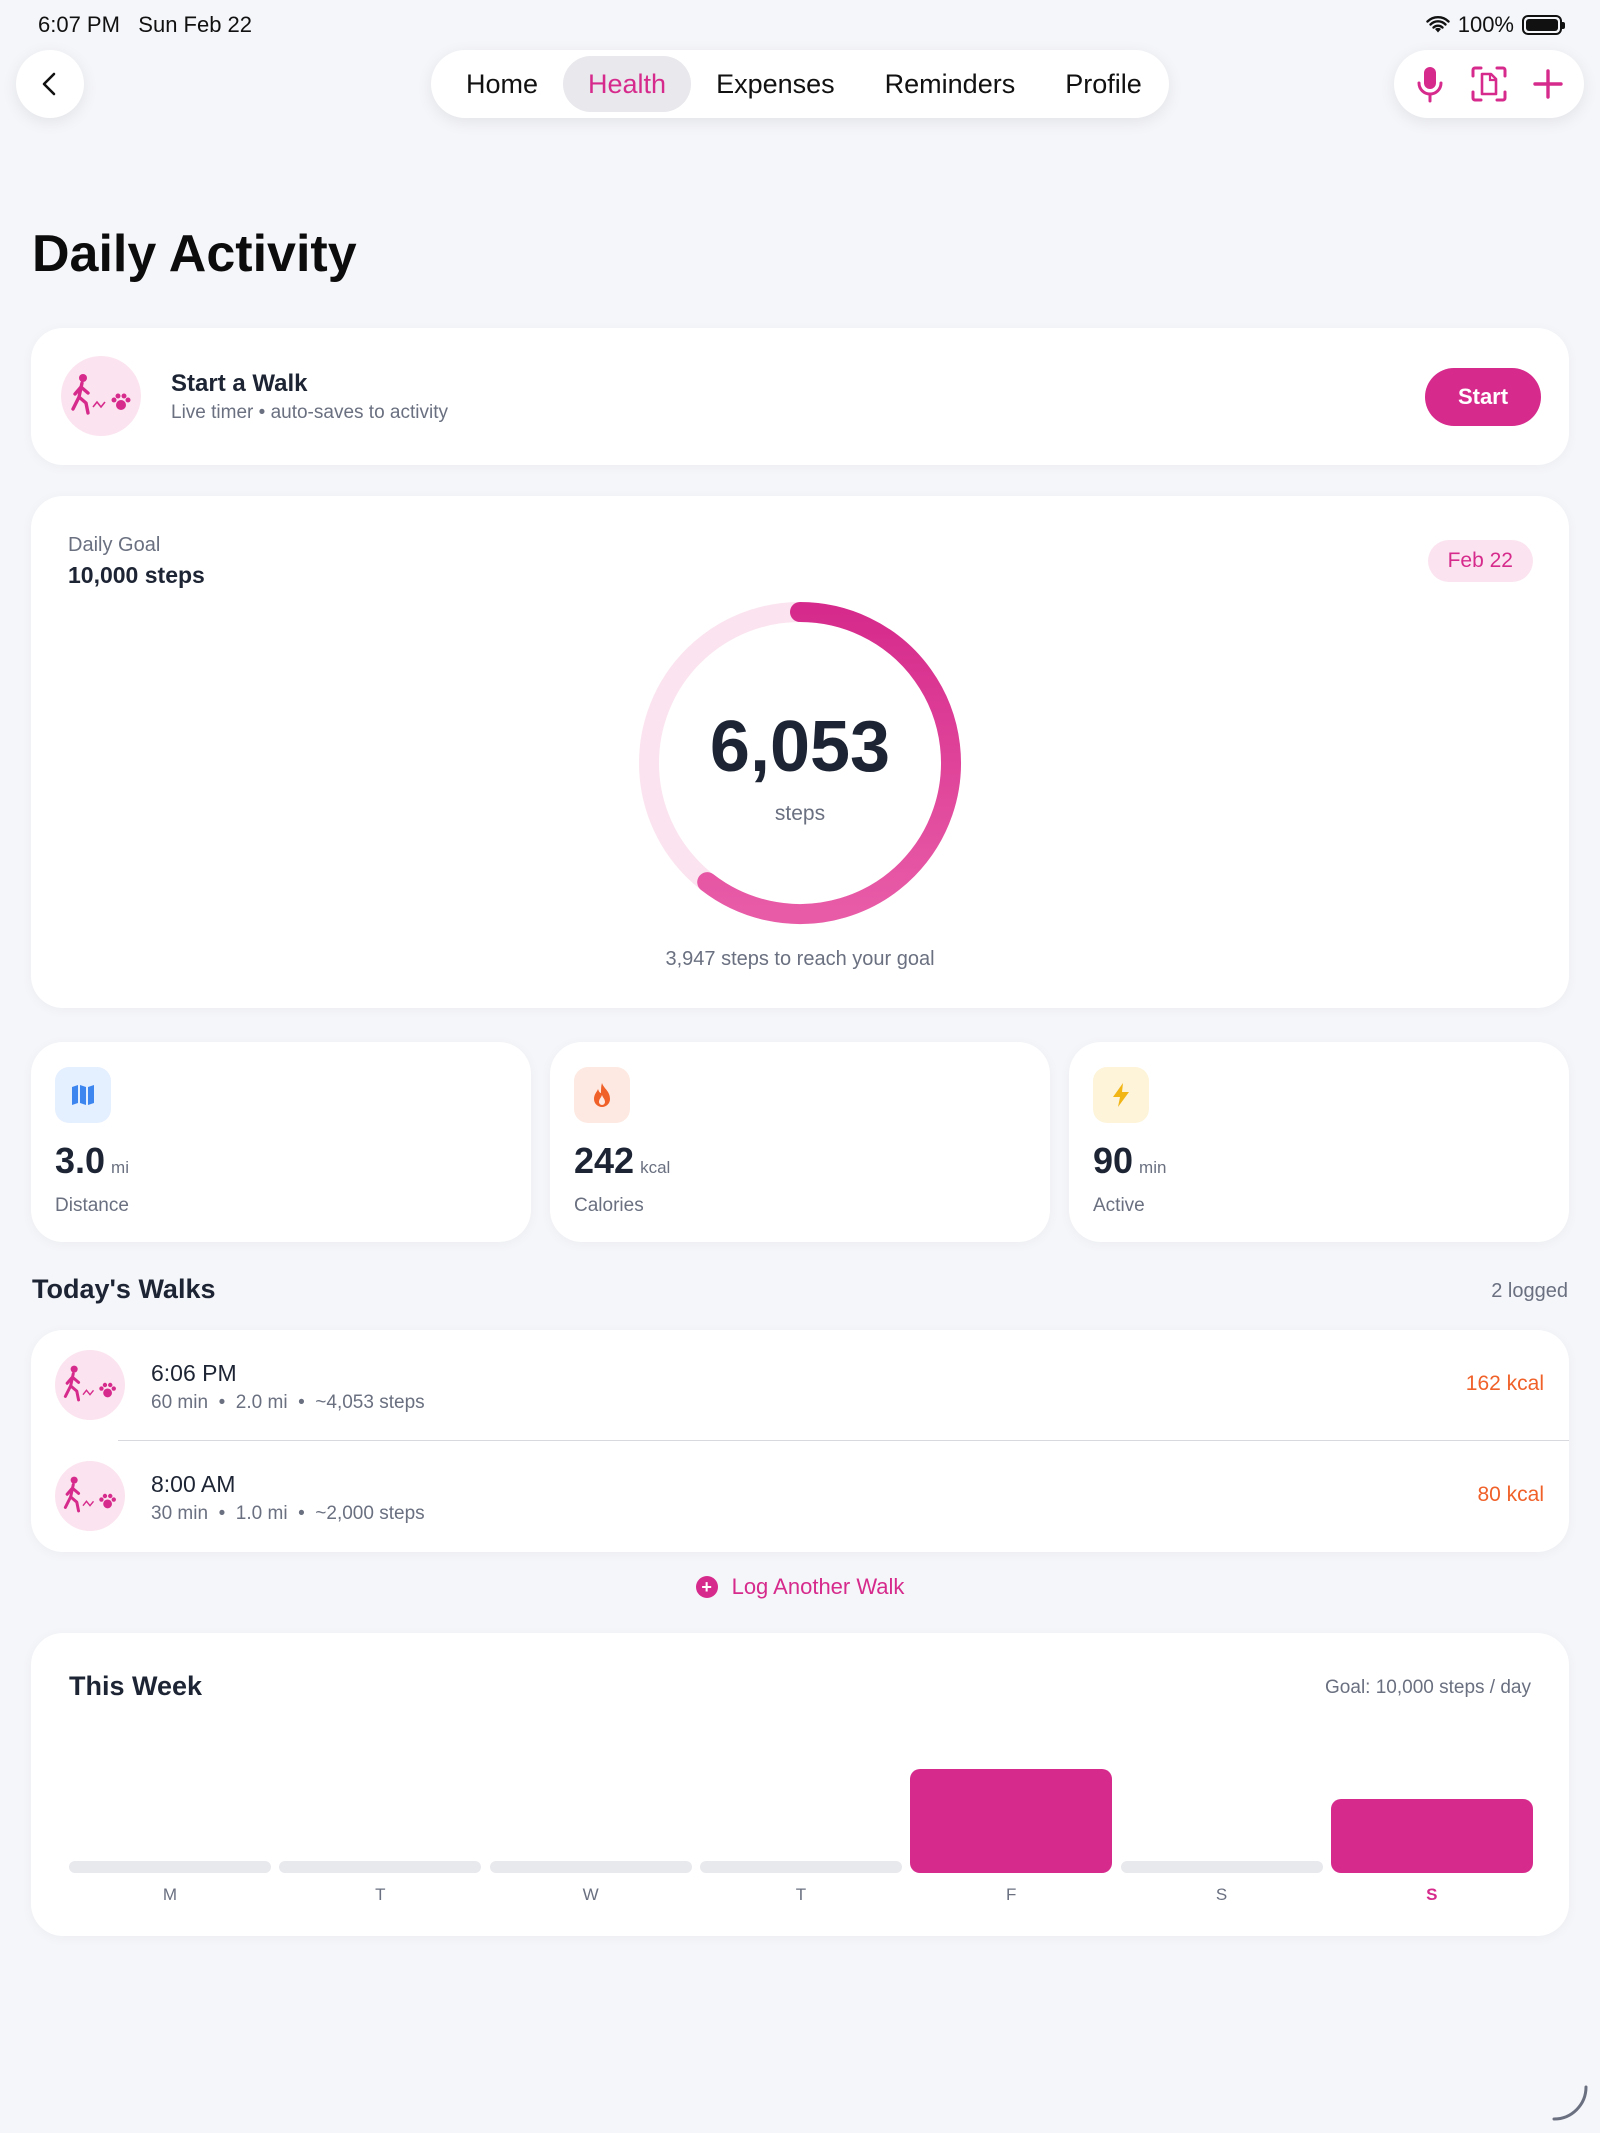 The image size is (1600, 2133). Describe the element at coordinates (843, 1440) in the screenshot. I see `divider` at that location.